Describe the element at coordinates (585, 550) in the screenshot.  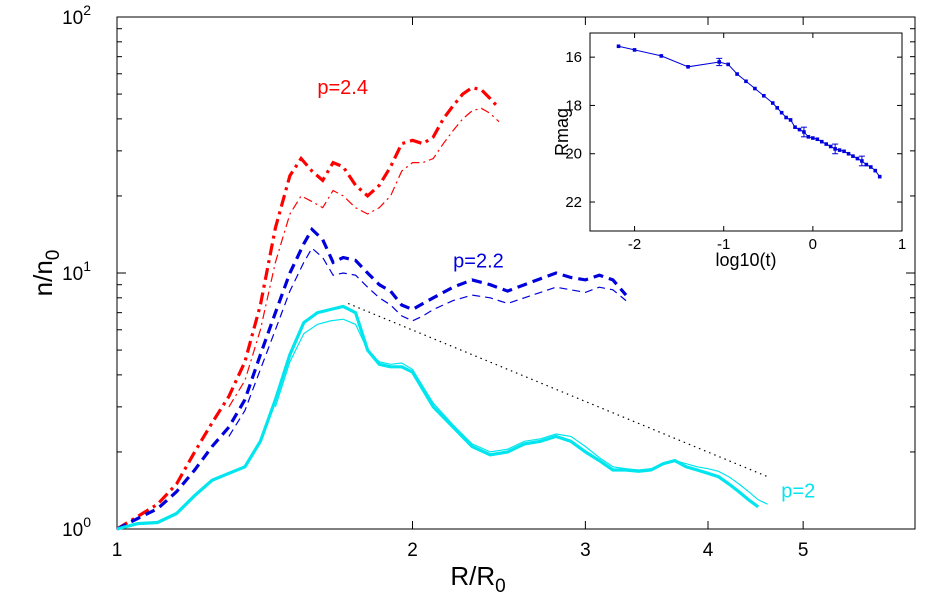
I see `x-tick-label: 3` at that location.